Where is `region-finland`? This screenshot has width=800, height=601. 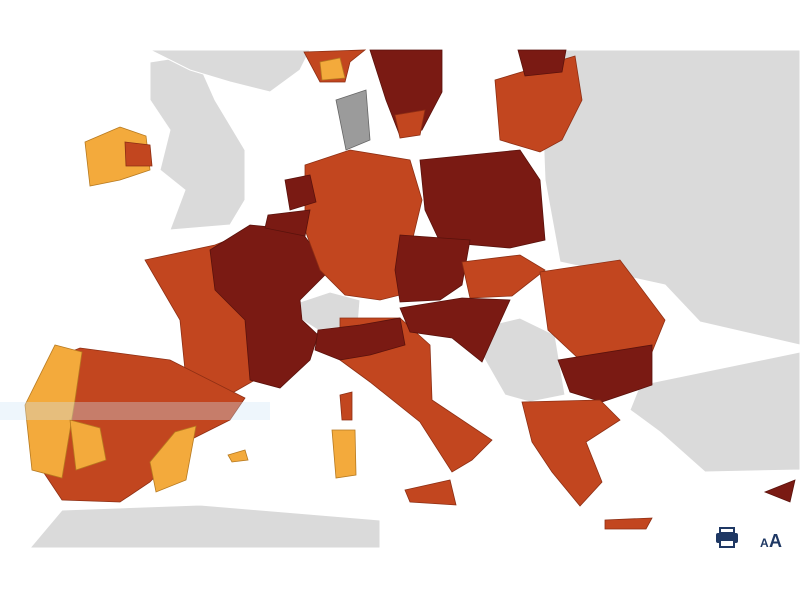 region-finland is located at coordinates (542, 63).